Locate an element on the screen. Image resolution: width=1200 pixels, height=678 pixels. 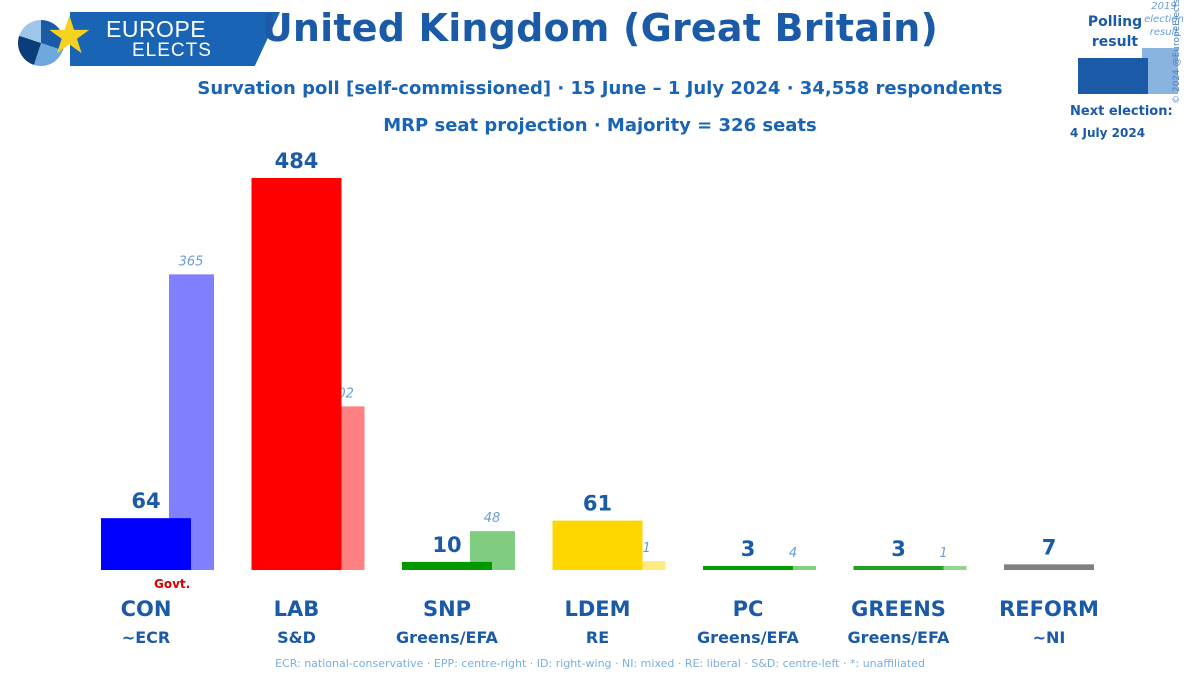
legend-election-label: 2019 election result is located at coordinates (1164, 19).